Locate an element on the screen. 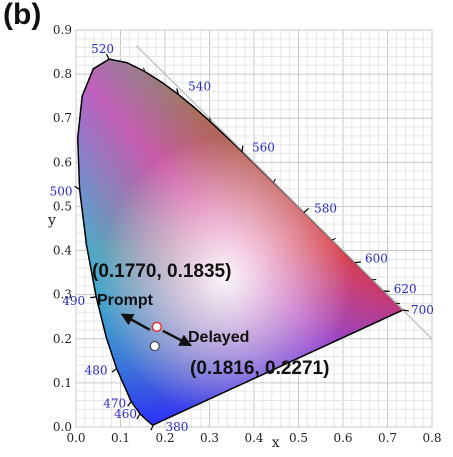 This screenshot has height=457, width=453. wavelength-label-460: 460 is located at coordinates (125, 414).